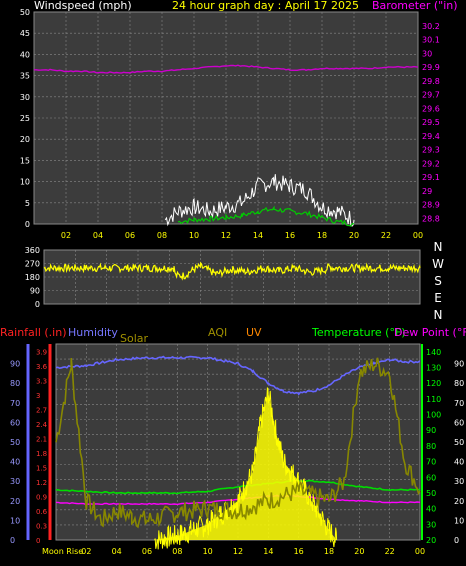 The image size is (466, 566). What do you see at coordinates (15, 422) in the screenshot?
I see `humidity-y-tick: 60` at bounding box center [15, 422].